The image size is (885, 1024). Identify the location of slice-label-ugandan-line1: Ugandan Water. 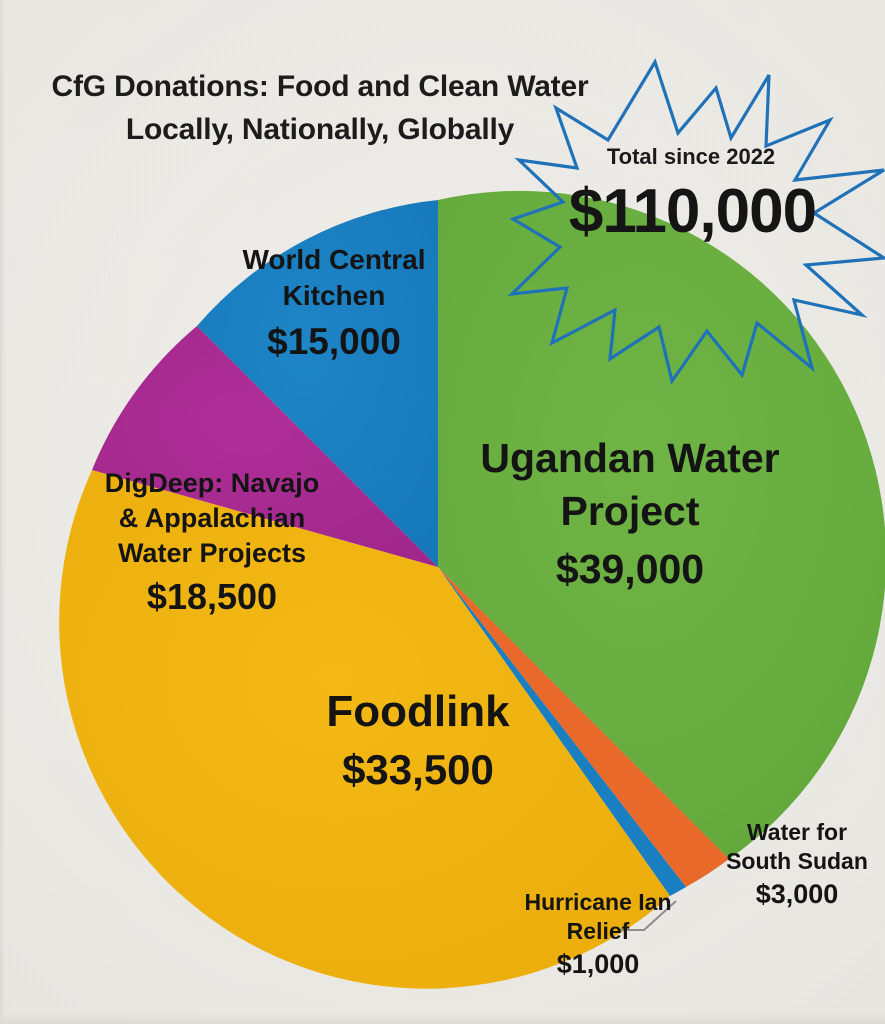
(630, 458).